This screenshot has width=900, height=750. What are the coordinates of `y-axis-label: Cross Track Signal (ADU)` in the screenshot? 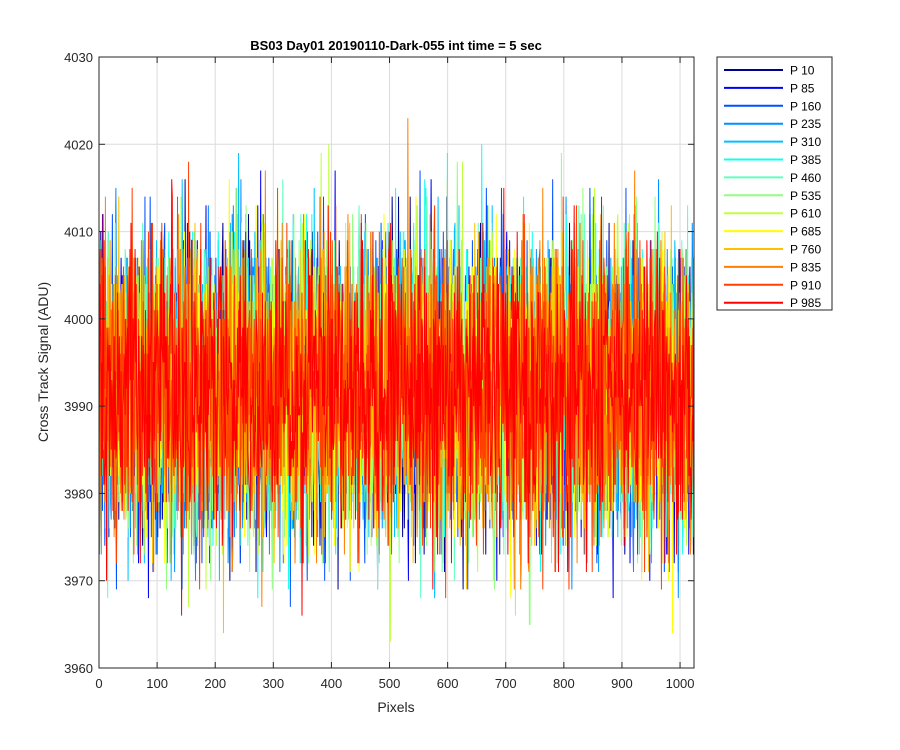 It's located at (43, 362).